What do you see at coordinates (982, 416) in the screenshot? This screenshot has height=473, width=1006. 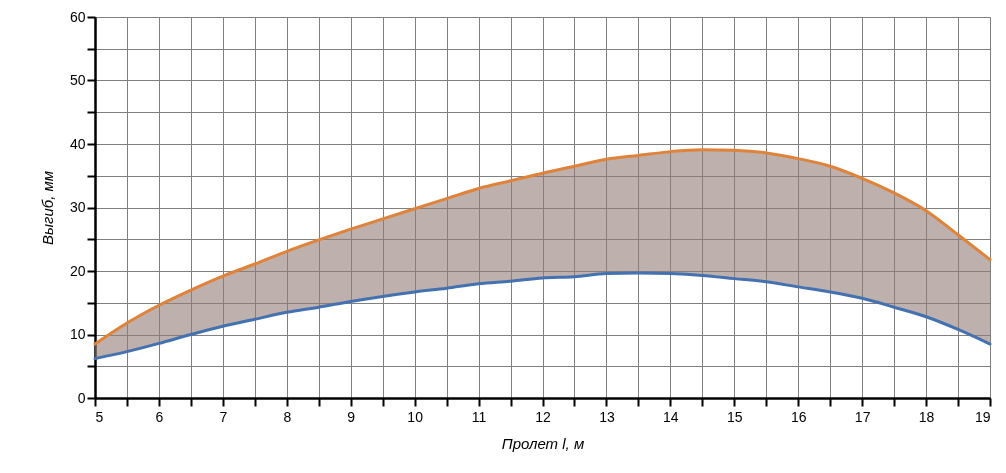 I see `x-tick-label: 19` at bounding box center [982, 416].